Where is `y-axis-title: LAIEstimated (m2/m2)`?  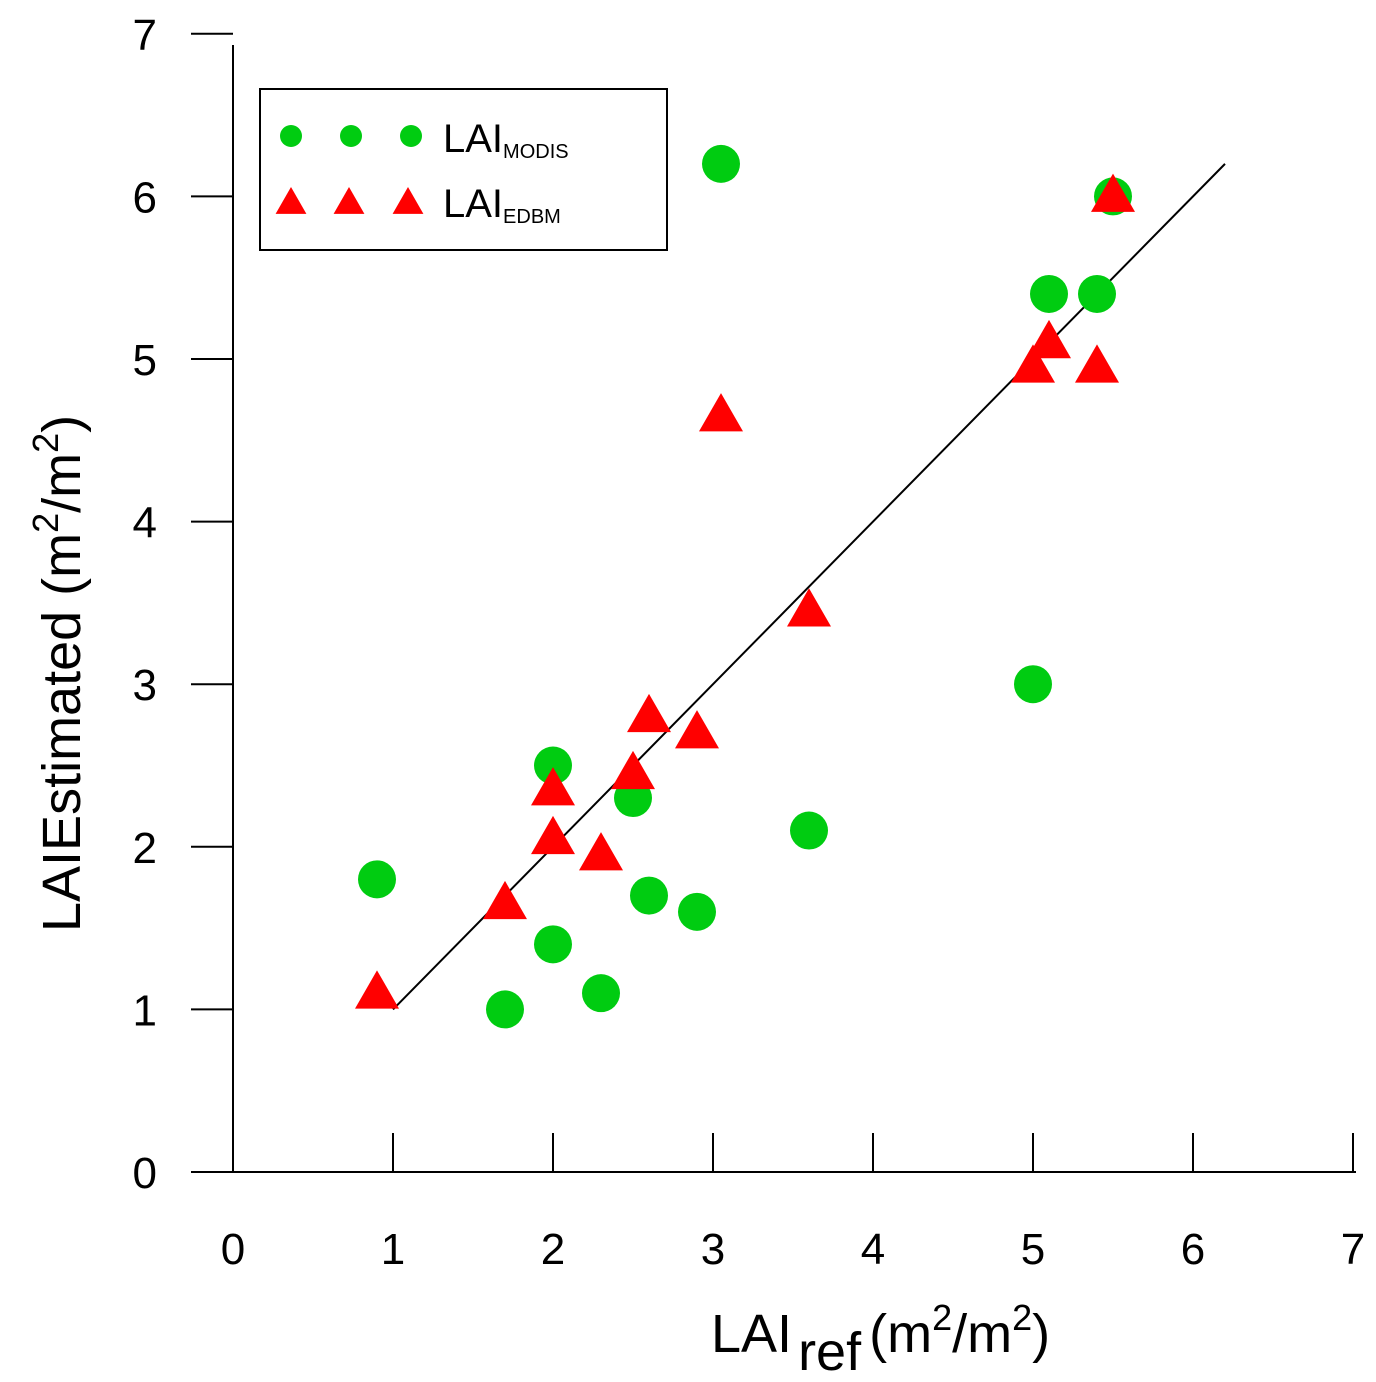 y-axis-title: LAIEstimated (m2/m2) is located at coordinates (58, 673).